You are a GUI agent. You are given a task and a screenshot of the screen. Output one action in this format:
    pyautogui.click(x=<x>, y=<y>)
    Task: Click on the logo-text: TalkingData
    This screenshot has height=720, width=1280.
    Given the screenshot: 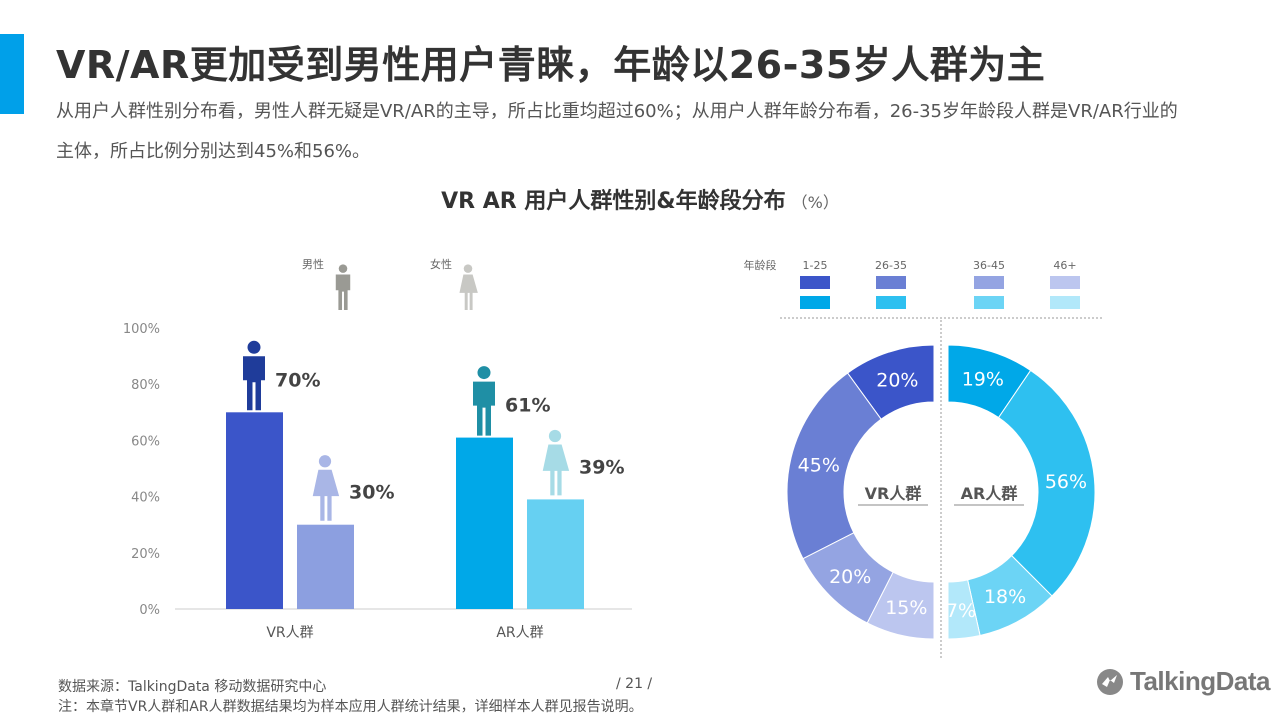 What is the action you would take?
    pyautogui.click(x=1200, y=681)
    